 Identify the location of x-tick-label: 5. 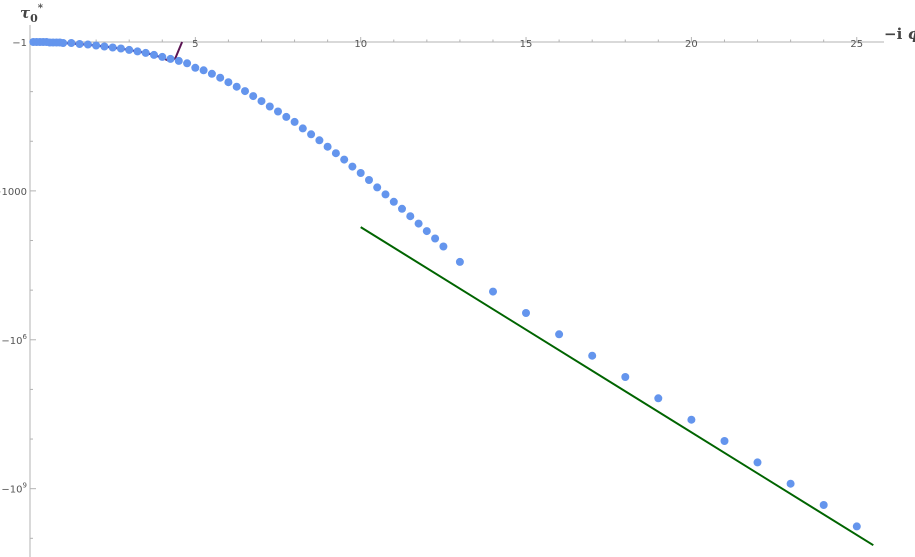
(195, 44).